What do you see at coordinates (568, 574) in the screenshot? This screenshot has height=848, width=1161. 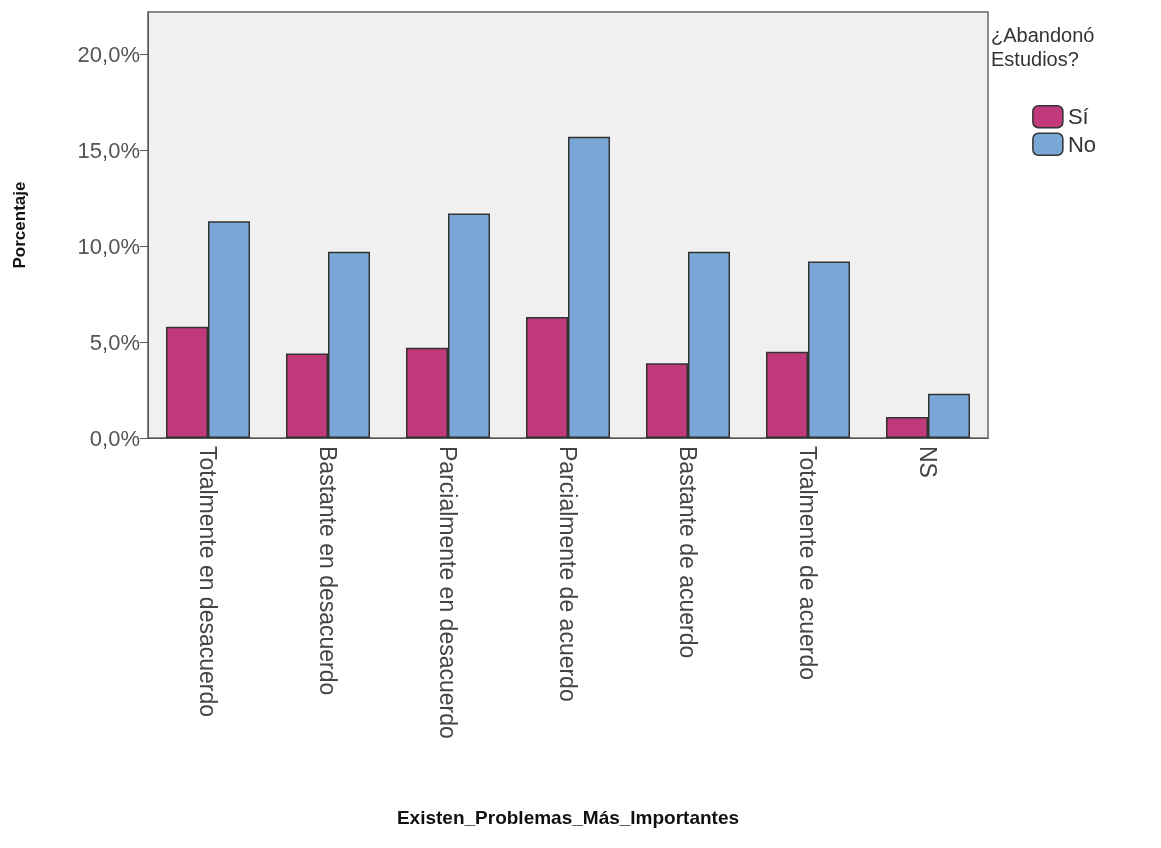 I see `x-tick-label: Parcialmente de acuerdo` at bounding box center [568, 574].